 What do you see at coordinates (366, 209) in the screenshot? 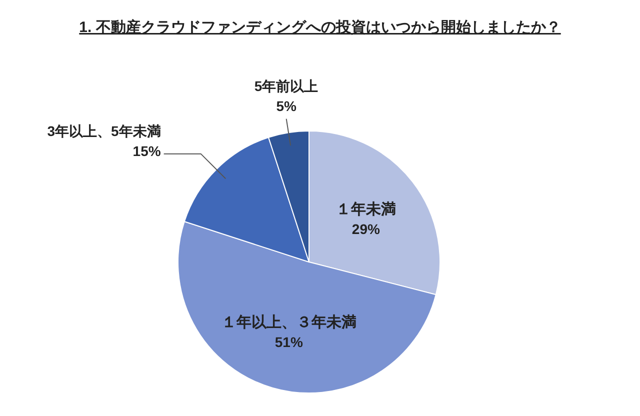
I see `slice-label: １年未満` at bounding box center [366, 209].